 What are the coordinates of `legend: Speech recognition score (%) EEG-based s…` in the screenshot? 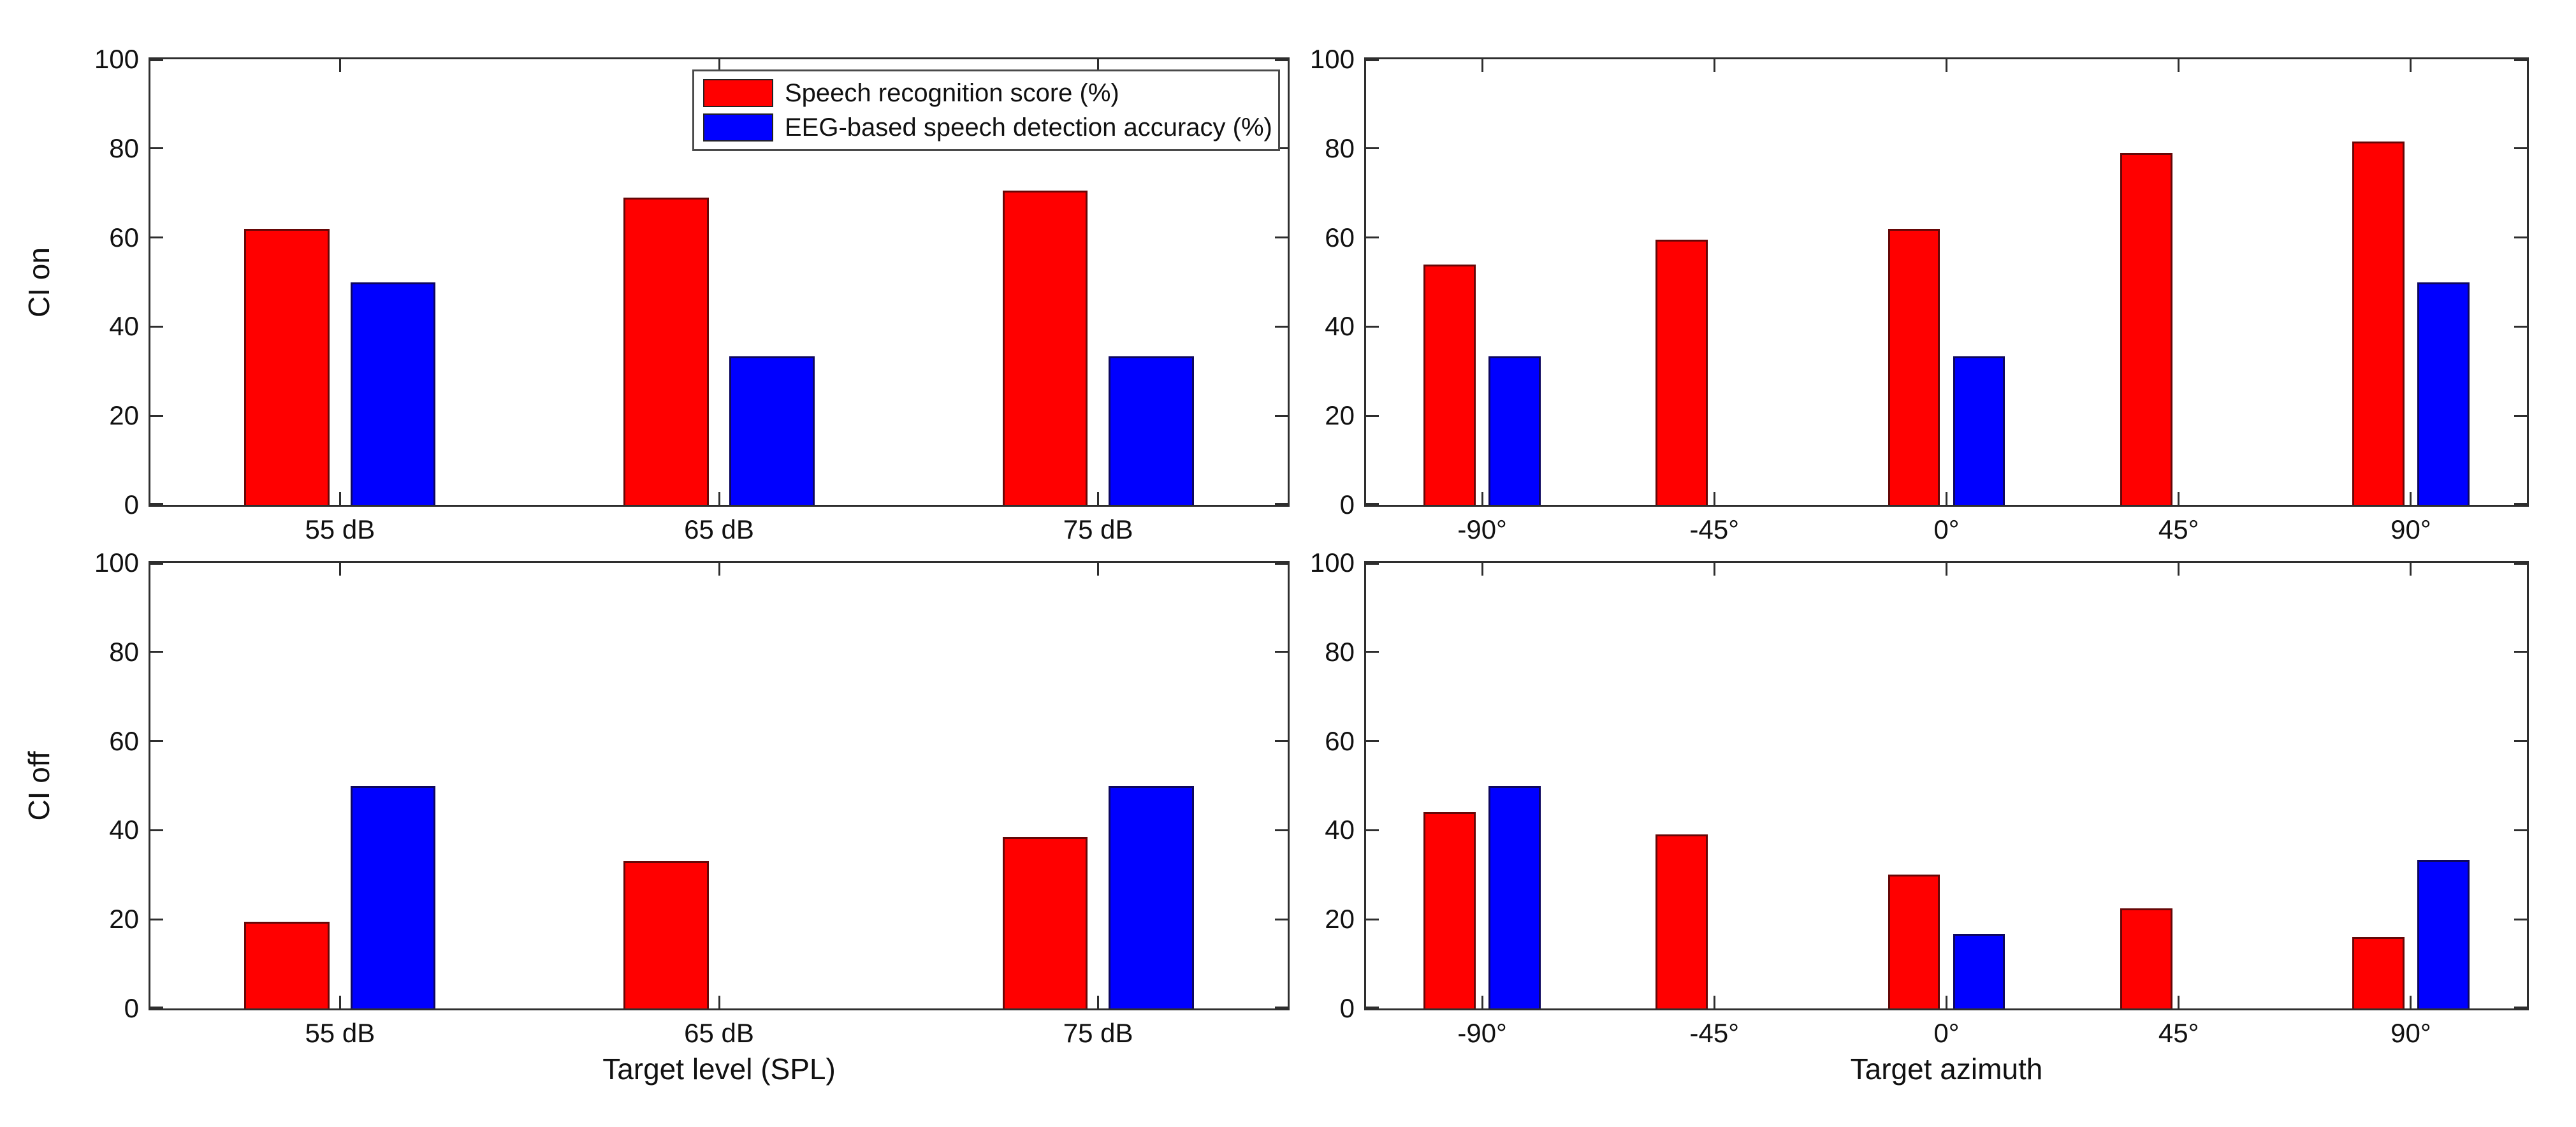 It's located at (986, 110).